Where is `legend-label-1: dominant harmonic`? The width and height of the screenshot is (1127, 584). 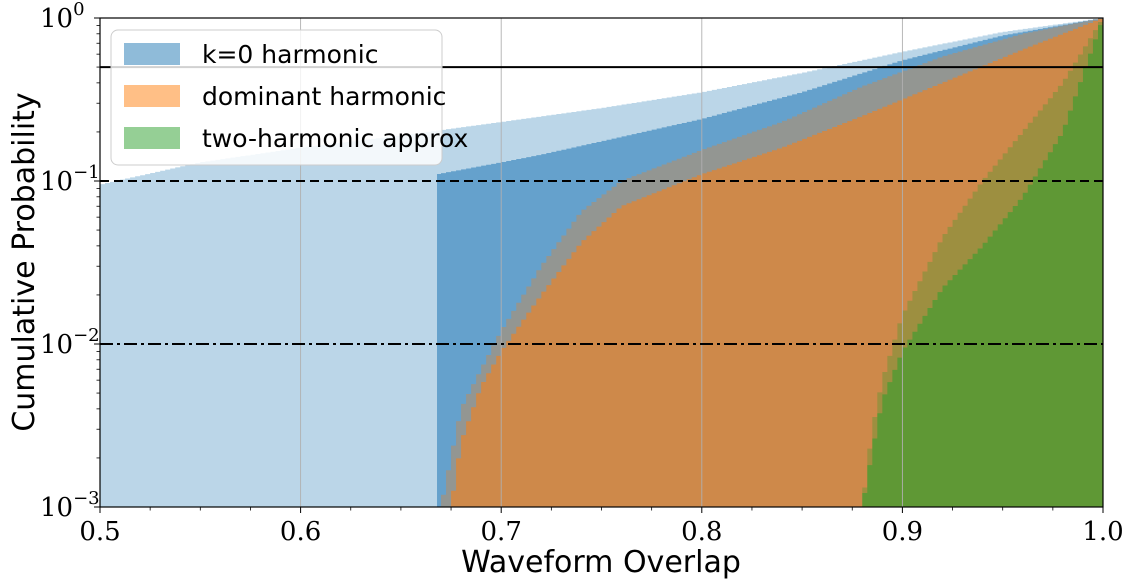 legend-label-1: dominant harmonic is located at coordinates (324, 96).